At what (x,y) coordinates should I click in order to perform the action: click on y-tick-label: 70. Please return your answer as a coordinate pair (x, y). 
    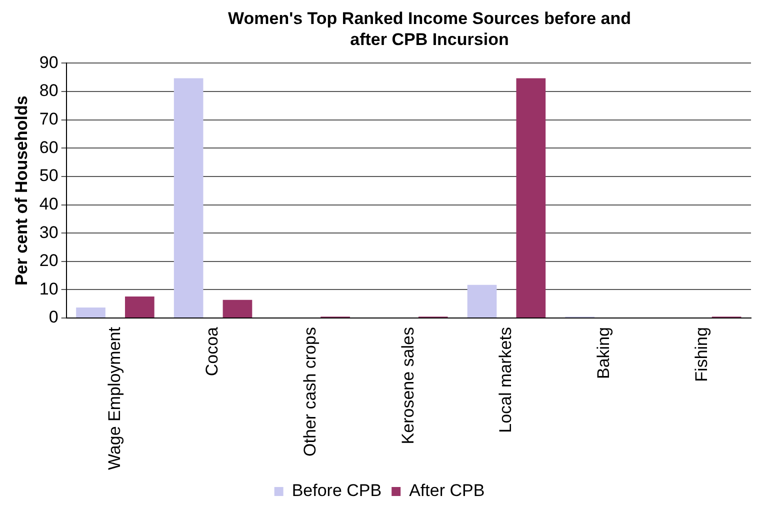
    Looking at the image, I should click on (48, 119).